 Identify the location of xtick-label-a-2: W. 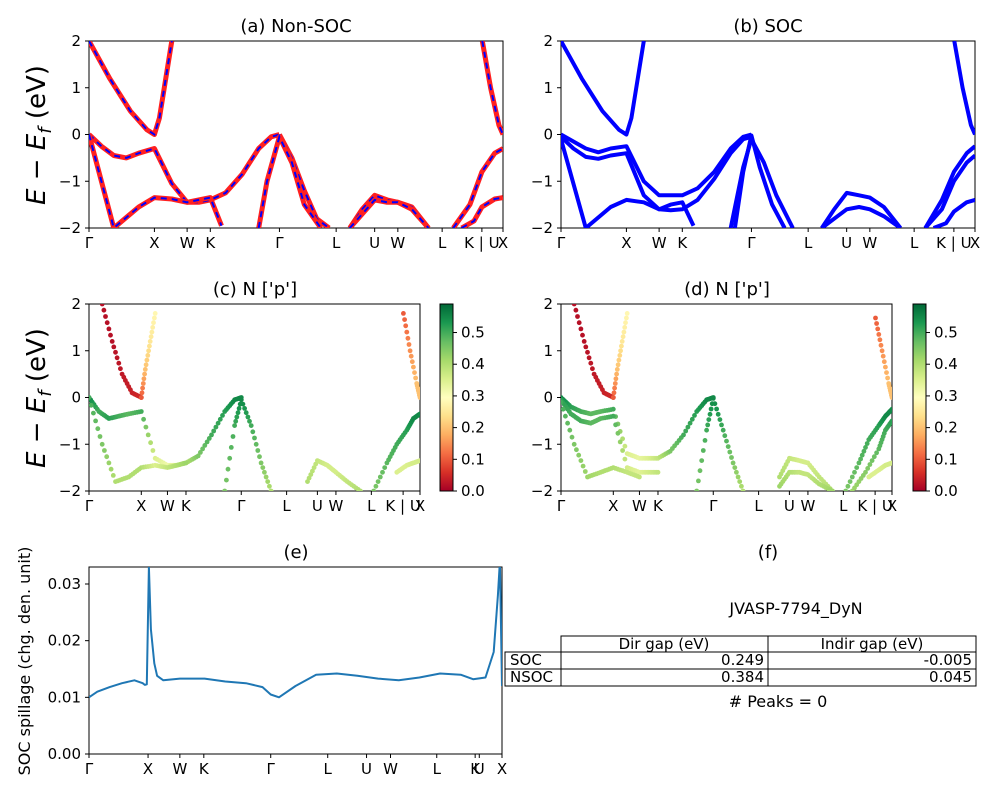
(187, 243).